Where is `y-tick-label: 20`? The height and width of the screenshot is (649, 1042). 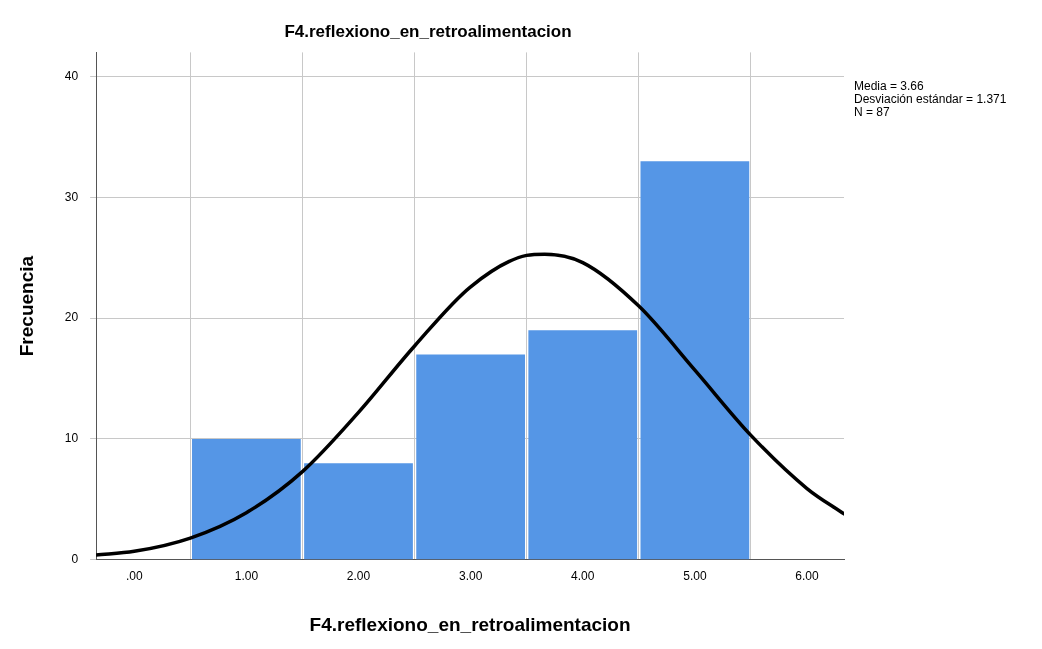
y-tick-label: 20 is located at coordinates (71, 317).